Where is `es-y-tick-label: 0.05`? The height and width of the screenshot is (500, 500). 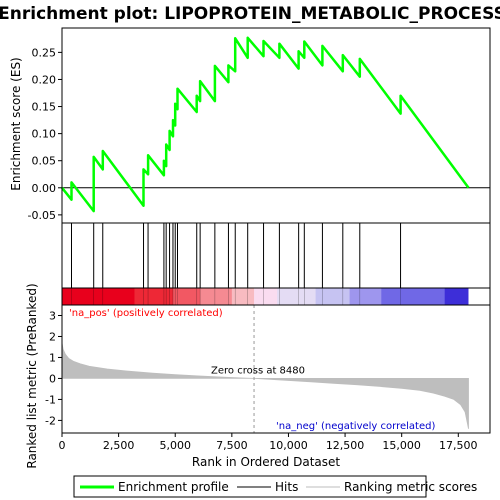 es-y-tick-label: 0.05 is located at coordinates (44, 161).